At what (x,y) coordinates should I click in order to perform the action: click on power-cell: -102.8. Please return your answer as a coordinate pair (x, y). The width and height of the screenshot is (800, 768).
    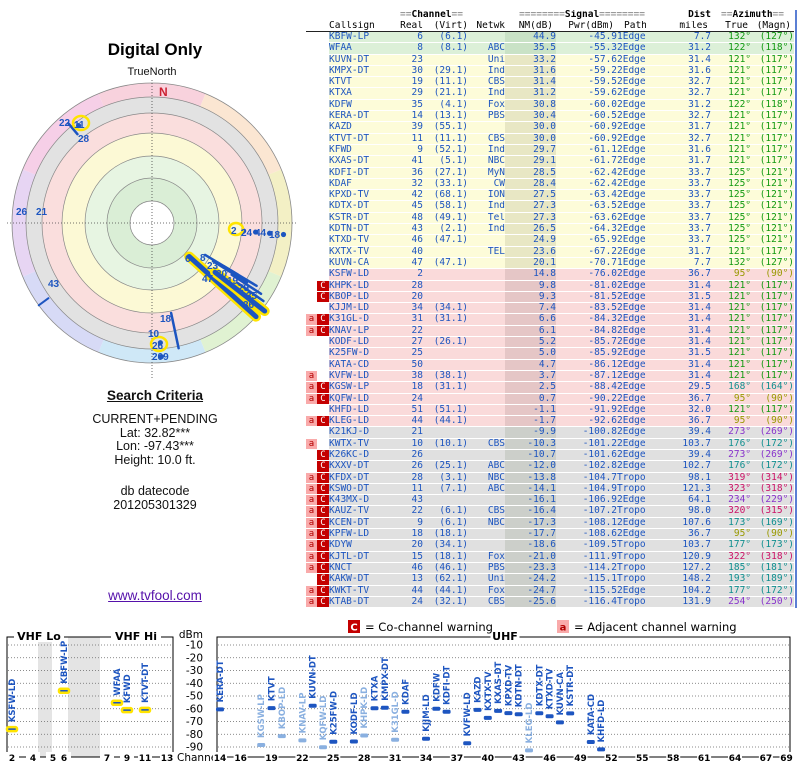
    Looking at the image, I should click on (587, 466).